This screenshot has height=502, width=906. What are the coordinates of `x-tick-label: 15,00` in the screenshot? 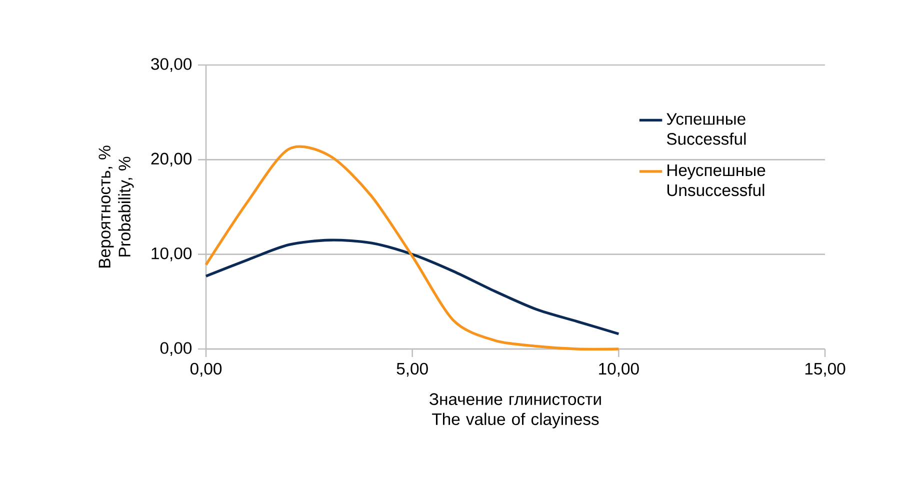 It's located at (825, 369).